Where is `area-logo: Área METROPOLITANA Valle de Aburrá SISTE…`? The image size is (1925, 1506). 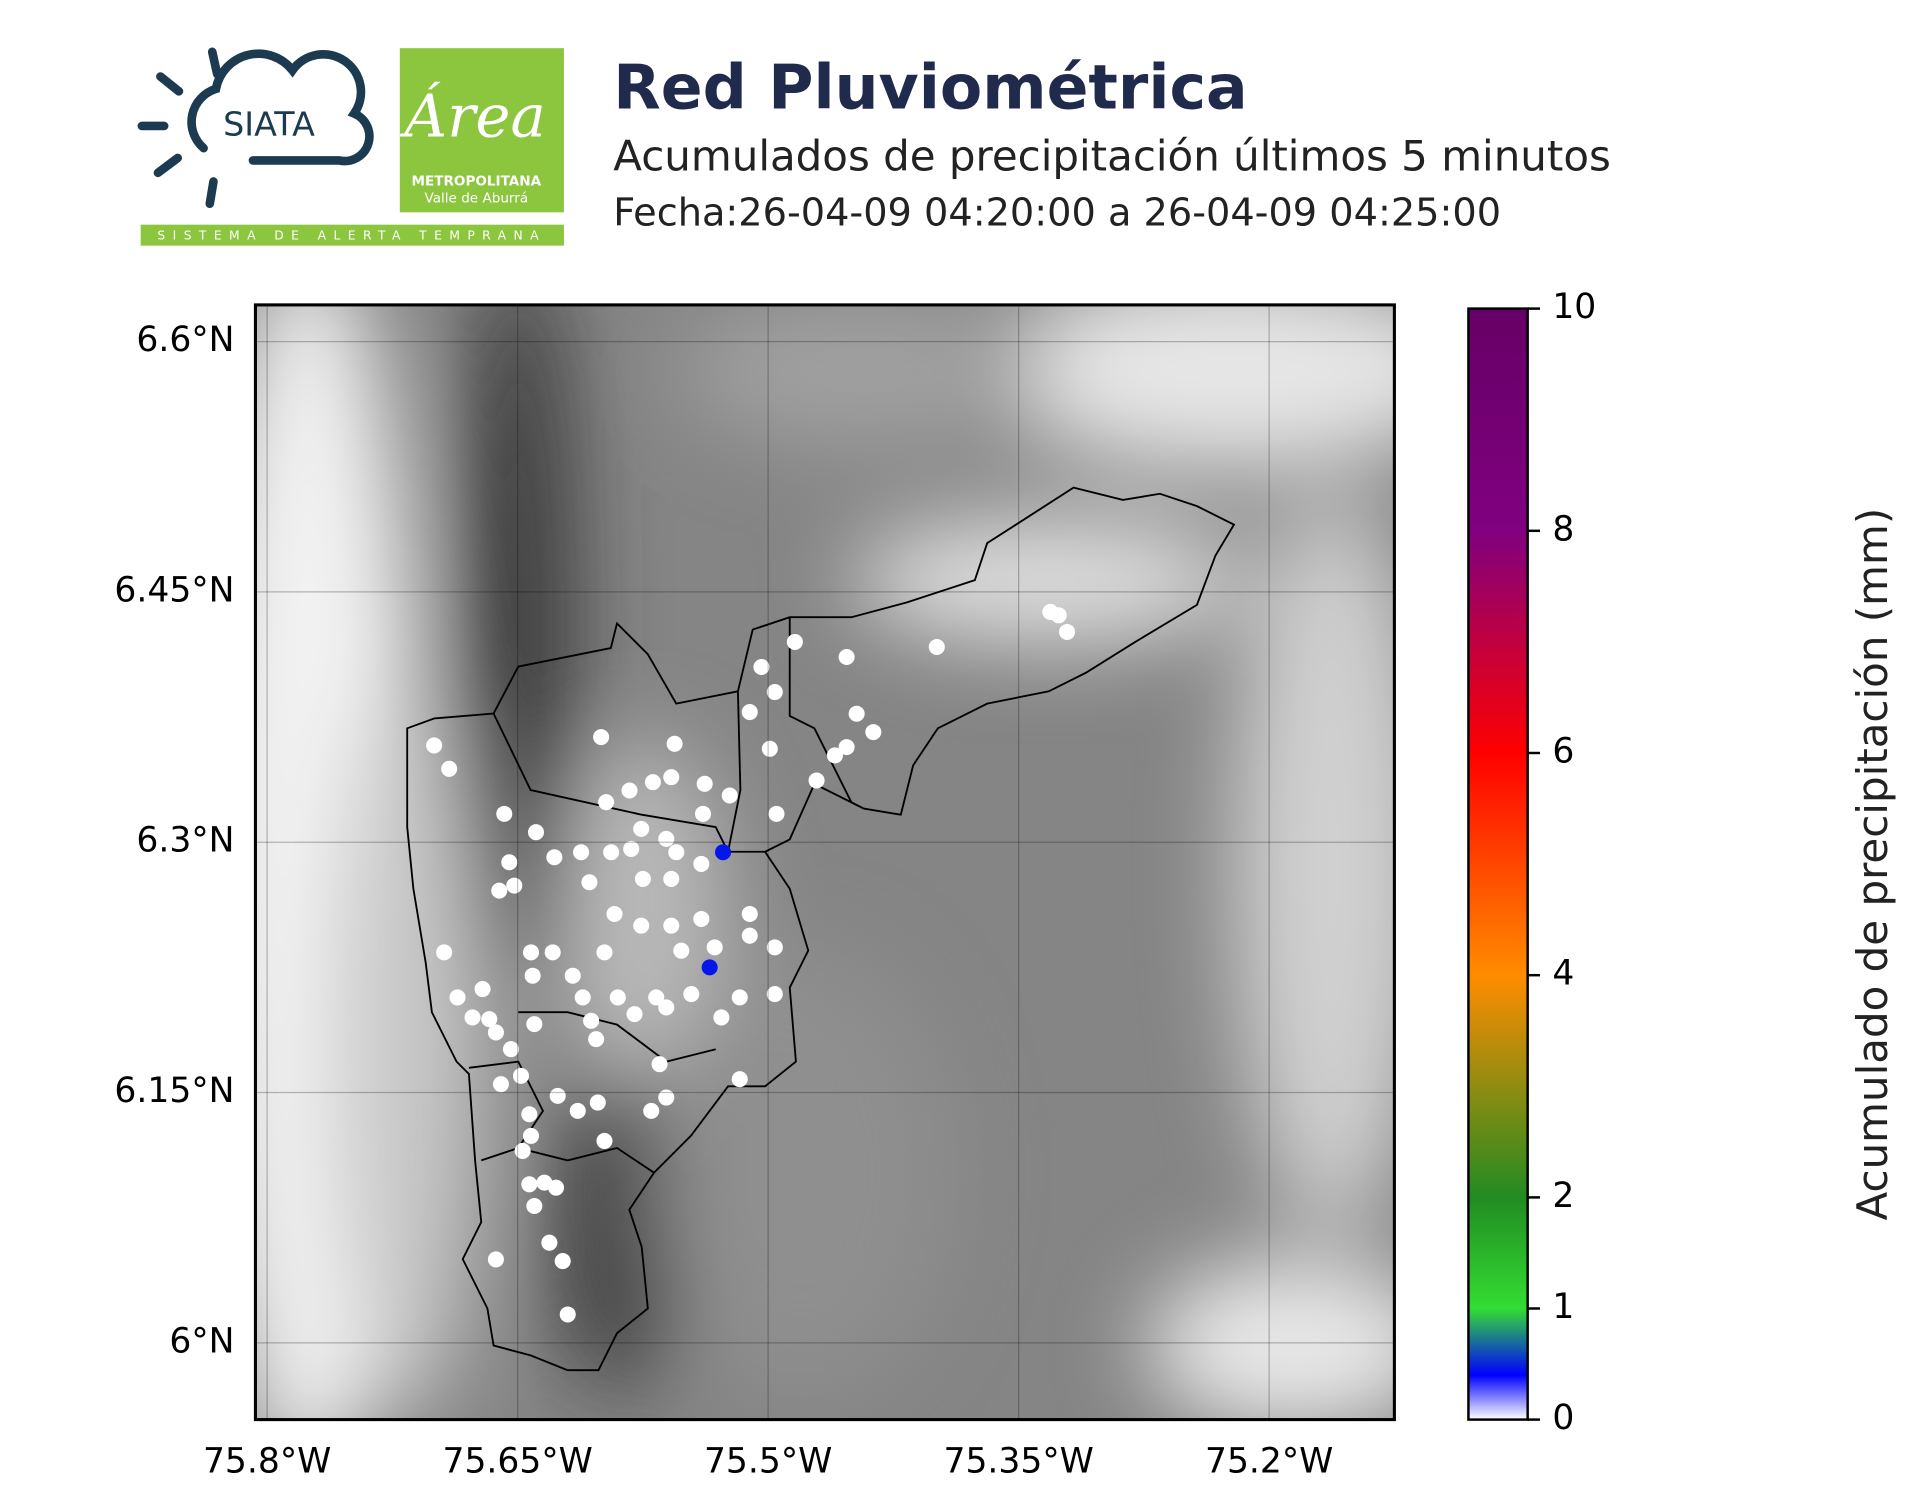
area-logo: Área METROPOLITANA Valle de Aburrá SISTE… is located at coordinates (352, 147).